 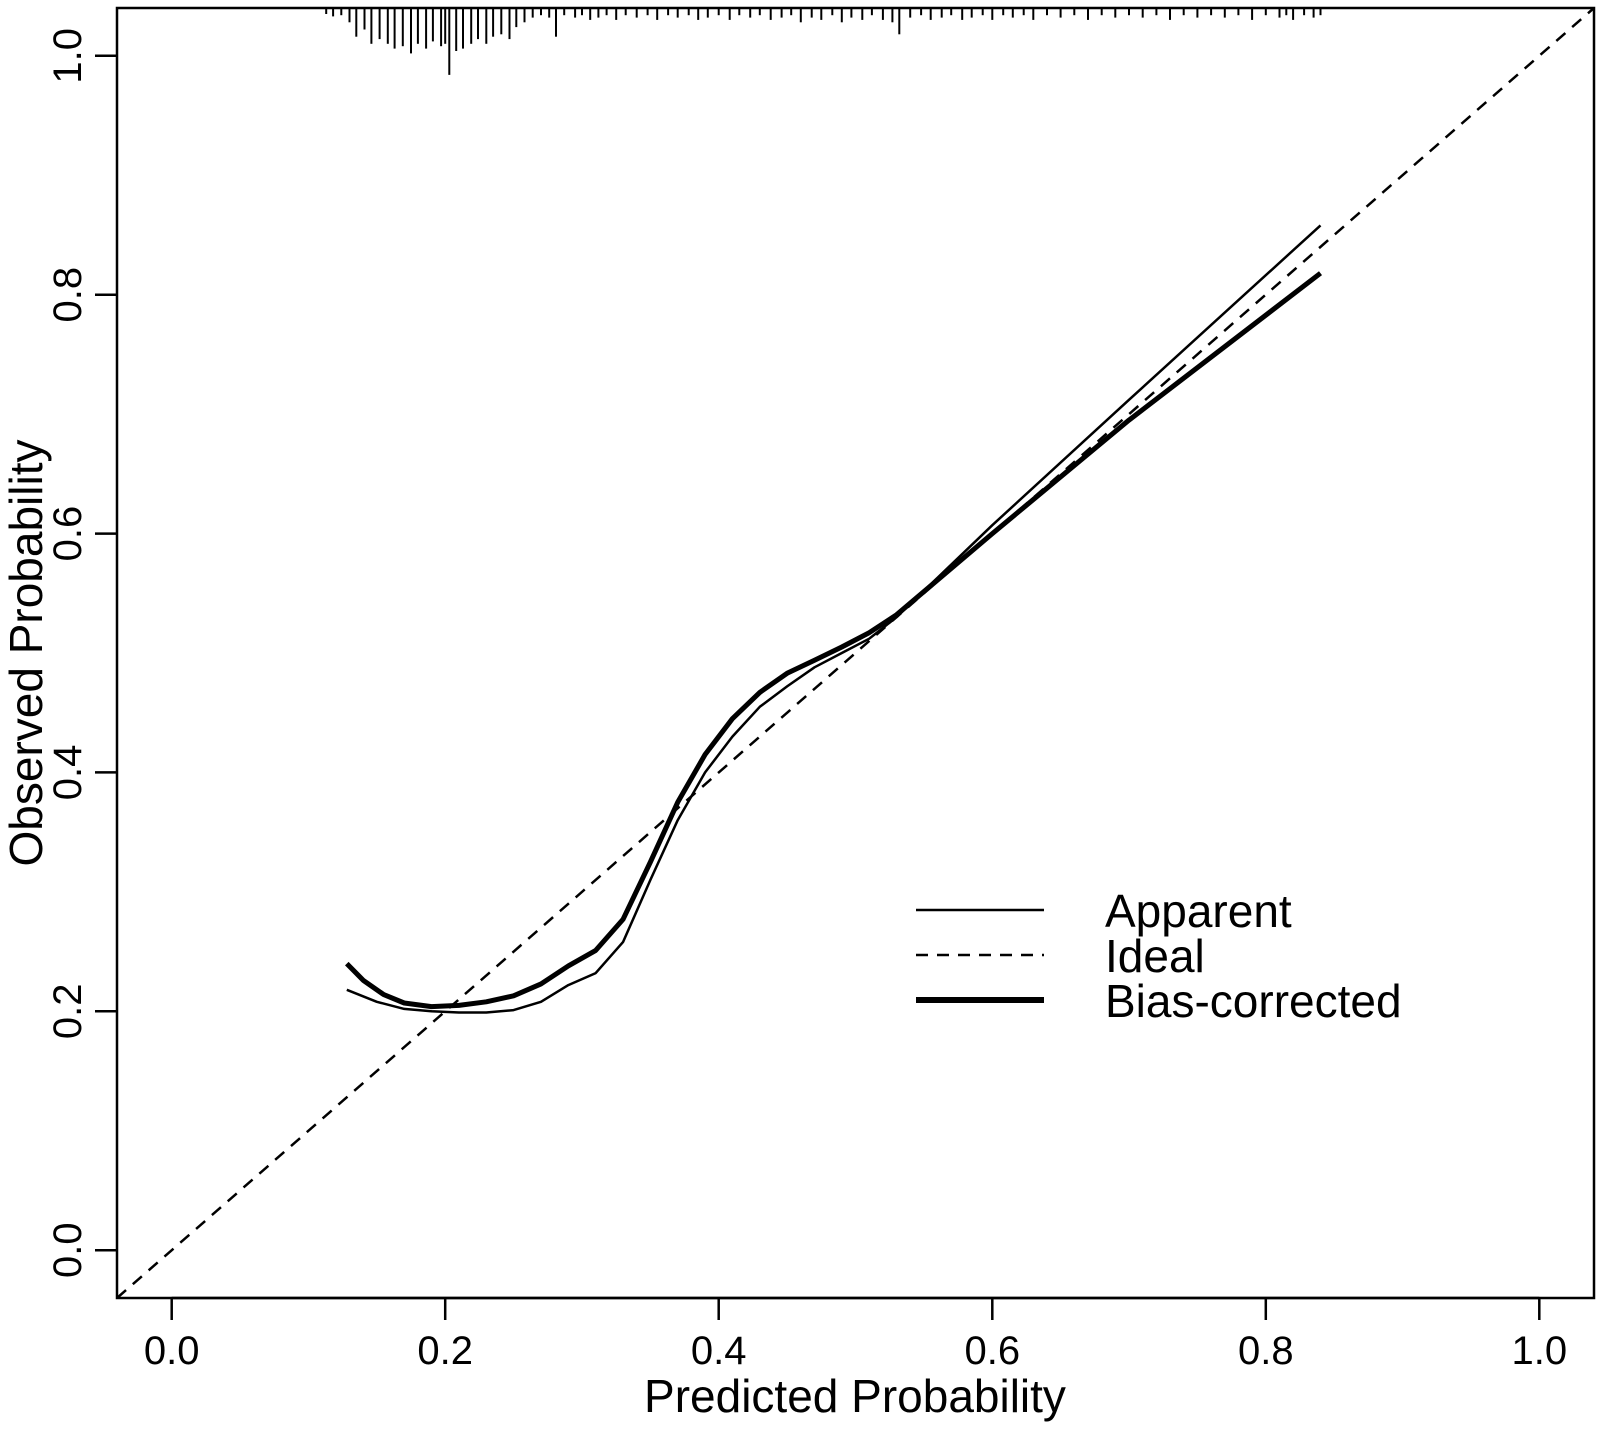 What do you see at coordinates (1539, 1351) in the screenshot?
I see `x-tick-label: 1.0` at bounding box center [1539, 1351].